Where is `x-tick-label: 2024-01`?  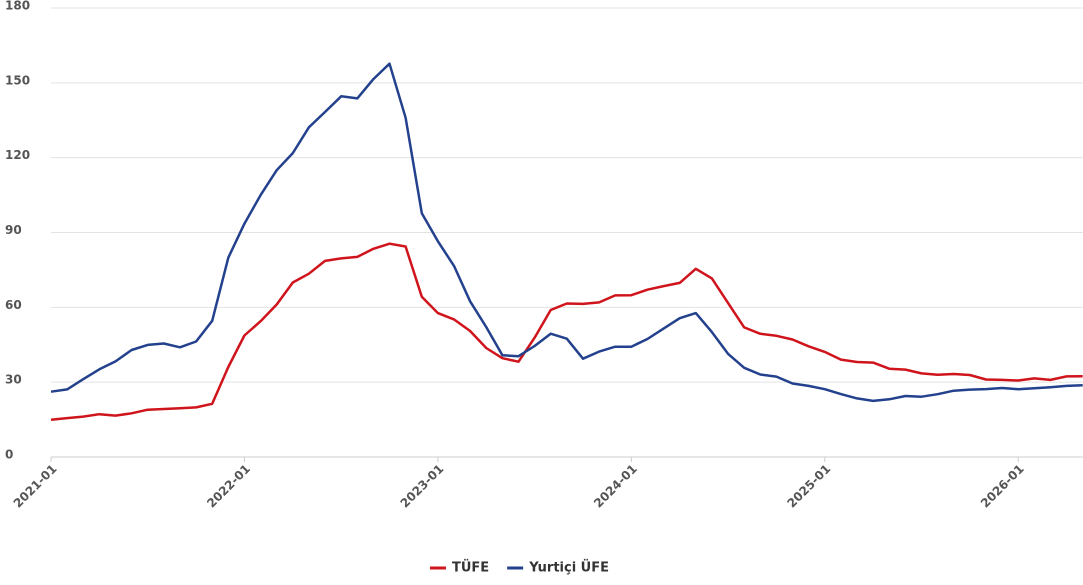
x-tick-label: 2024-01 is located at coordinates (615, 486).